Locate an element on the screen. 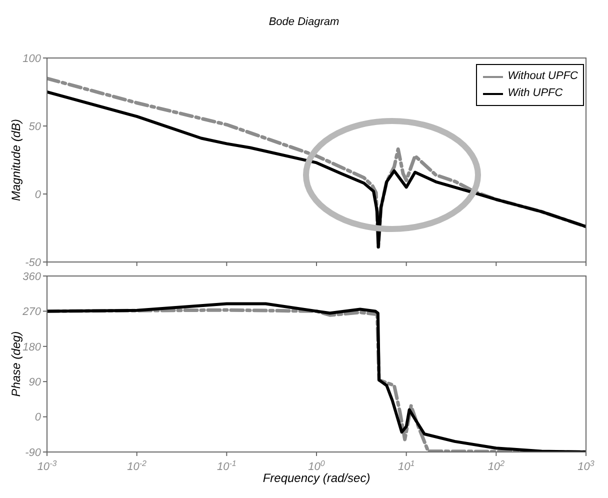  chart-title: Bode Diagram is located at coordinates (304, 22).